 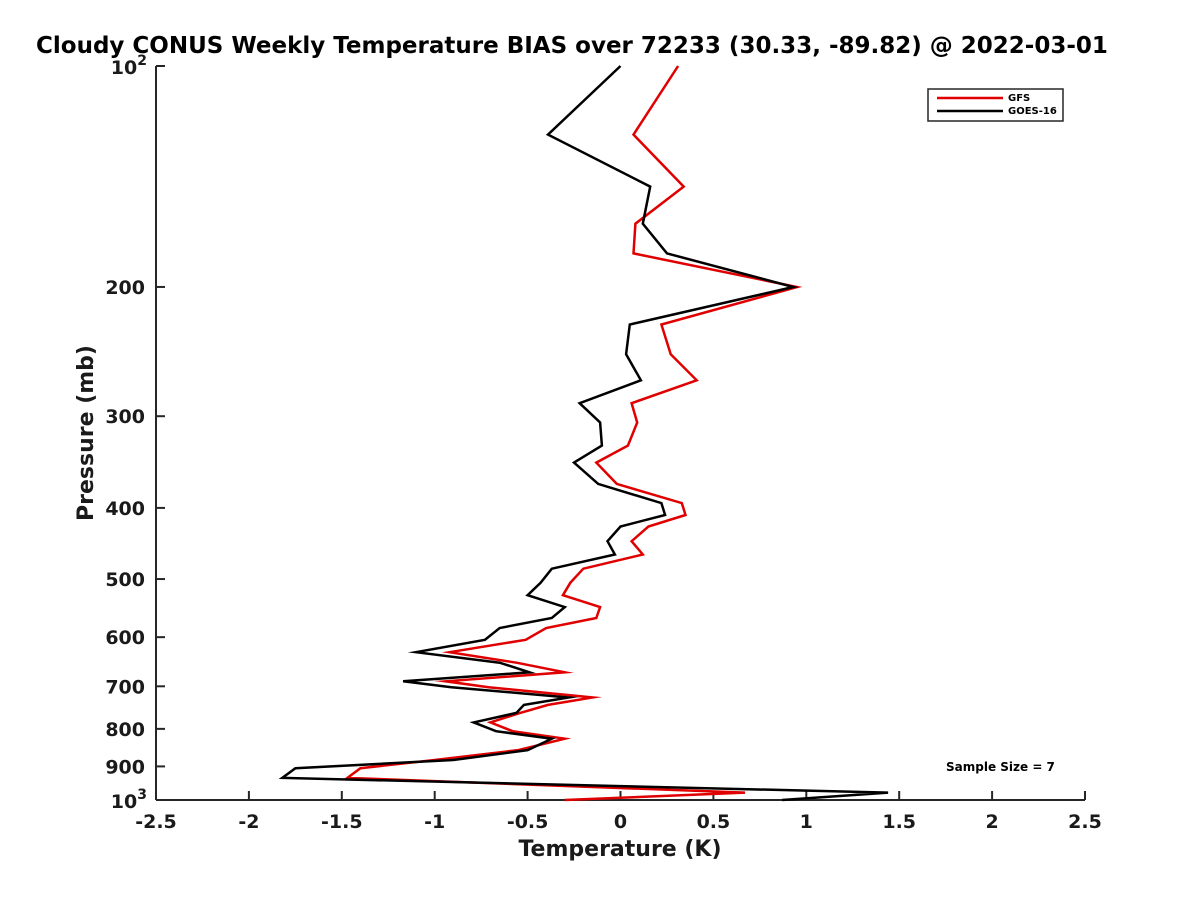 I want to click on y-tick-label: 900, so click(x=125, y=767).